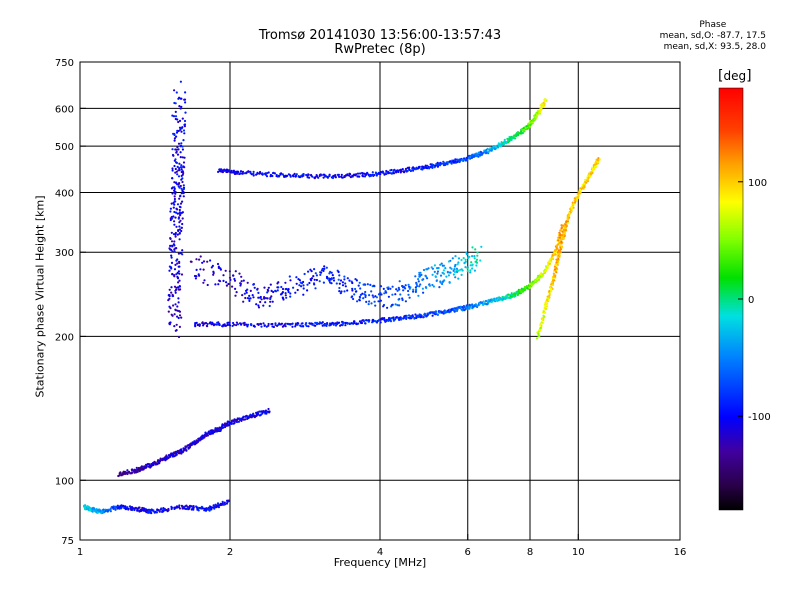  I want to click on y-tick-label: 750, so click(64, 63).